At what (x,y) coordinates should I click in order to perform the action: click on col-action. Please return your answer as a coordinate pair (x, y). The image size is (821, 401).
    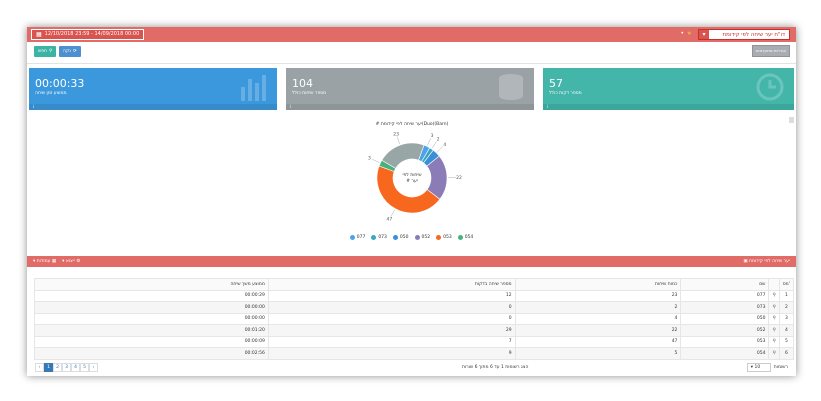
    Looking at the image, I should click on (774, 284).